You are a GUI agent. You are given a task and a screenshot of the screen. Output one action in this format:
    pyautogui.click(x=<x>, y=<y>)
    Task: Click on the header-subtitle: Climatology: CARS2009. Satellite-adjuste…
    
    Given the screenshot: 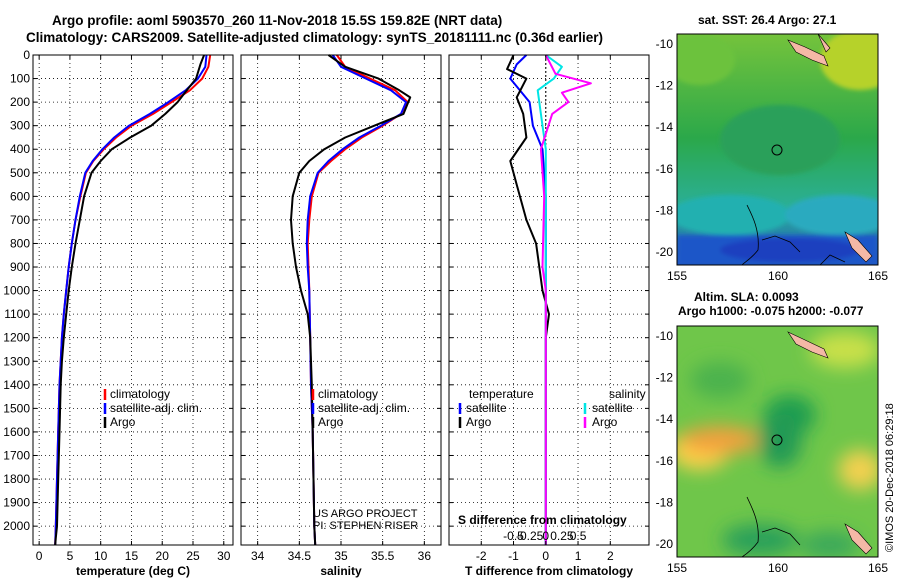 What is the action you would take?
    pyautogui.click(x=314, y=37)
    